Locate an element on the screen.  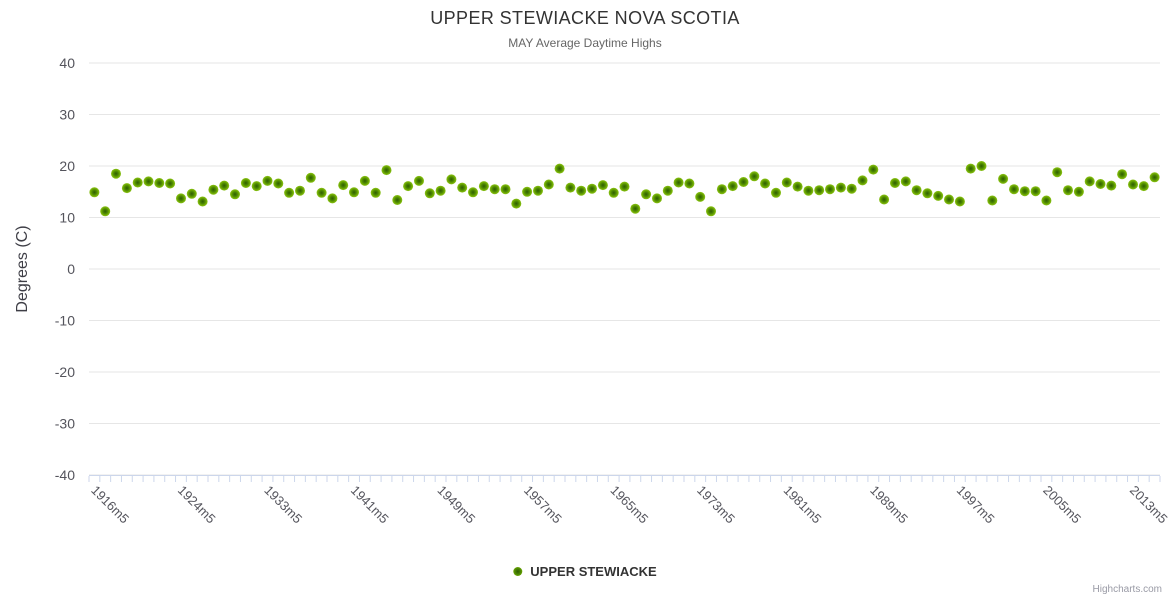
highcharts-credit: Highcharts.com is located at coordinates (1127, 589).